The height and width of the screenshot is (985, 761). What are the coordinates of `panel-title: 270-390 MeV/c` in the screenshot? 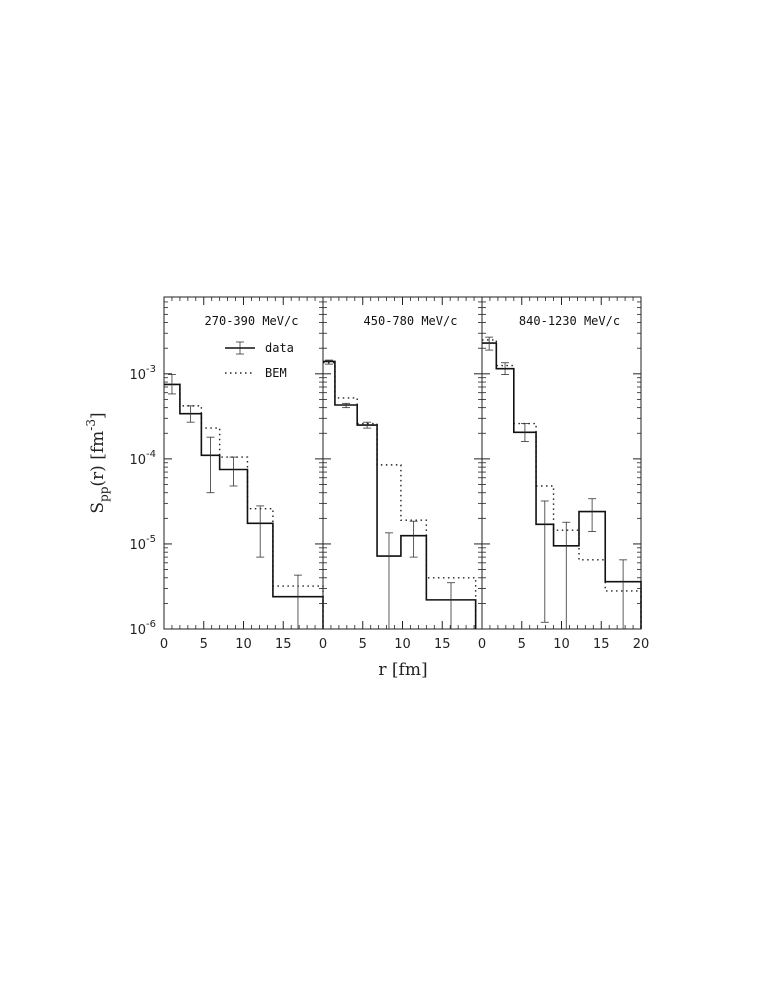 It's located at (252, 321).